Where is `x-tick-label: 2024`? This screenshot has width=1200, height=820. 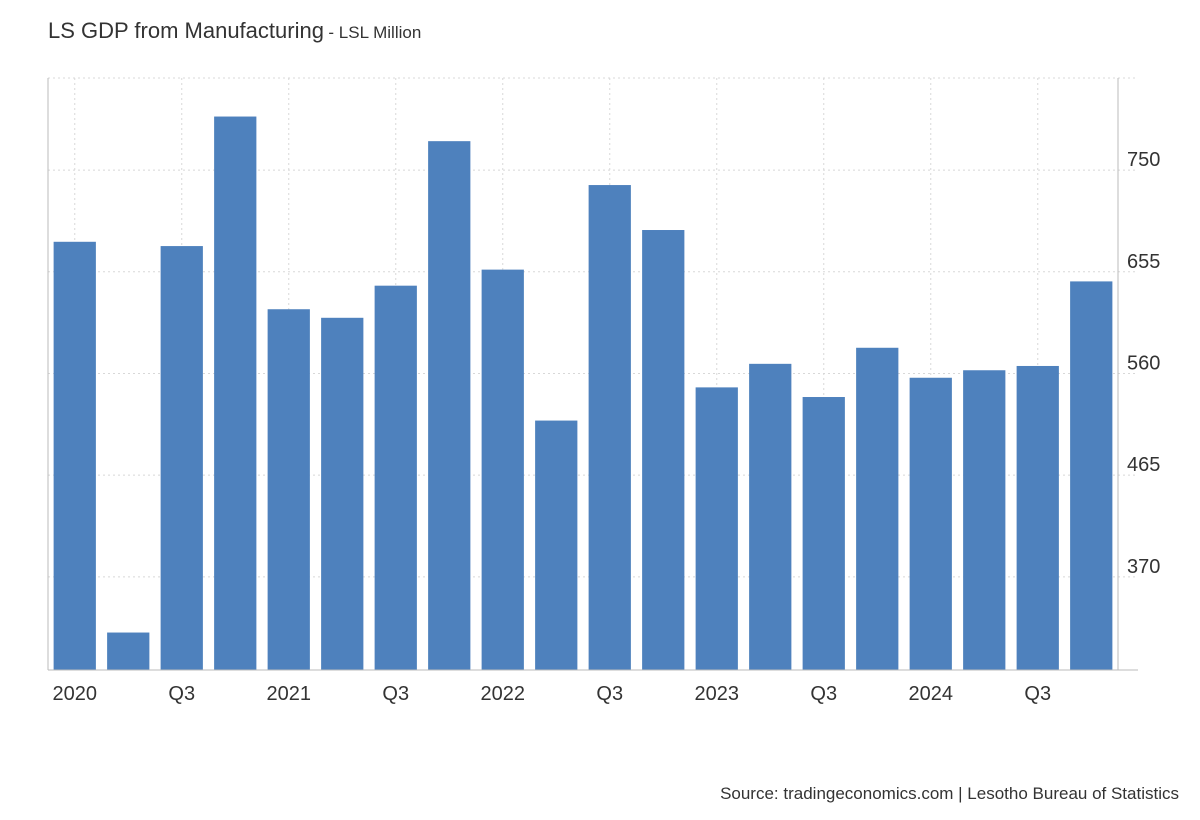
x-tick-label: 2024 is located at coordinates (931, 694).